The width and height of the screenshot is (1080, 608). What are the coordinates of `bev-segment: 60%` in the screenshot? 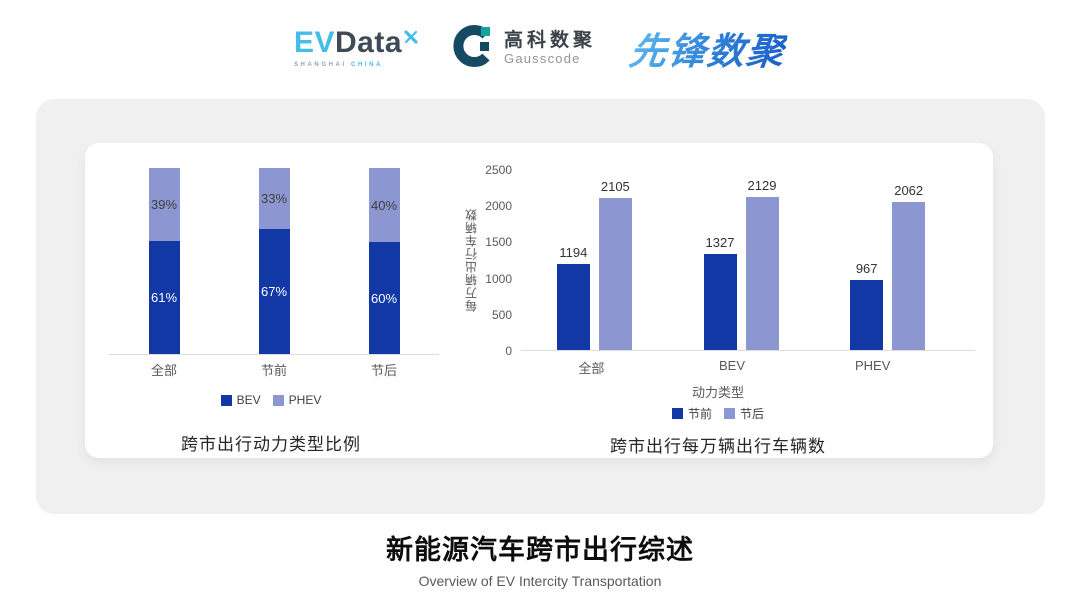 It's located at (384, 298).